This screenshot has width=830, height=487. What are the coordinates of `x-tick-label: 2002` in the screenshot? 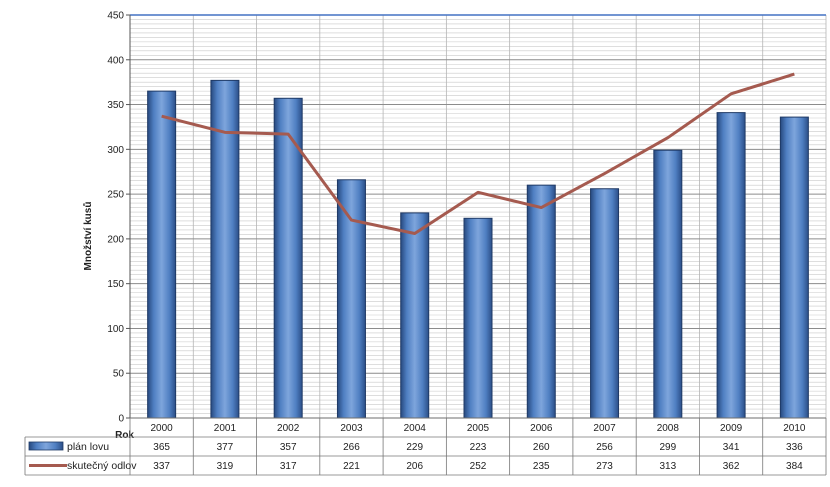 It's located at (288, 428).